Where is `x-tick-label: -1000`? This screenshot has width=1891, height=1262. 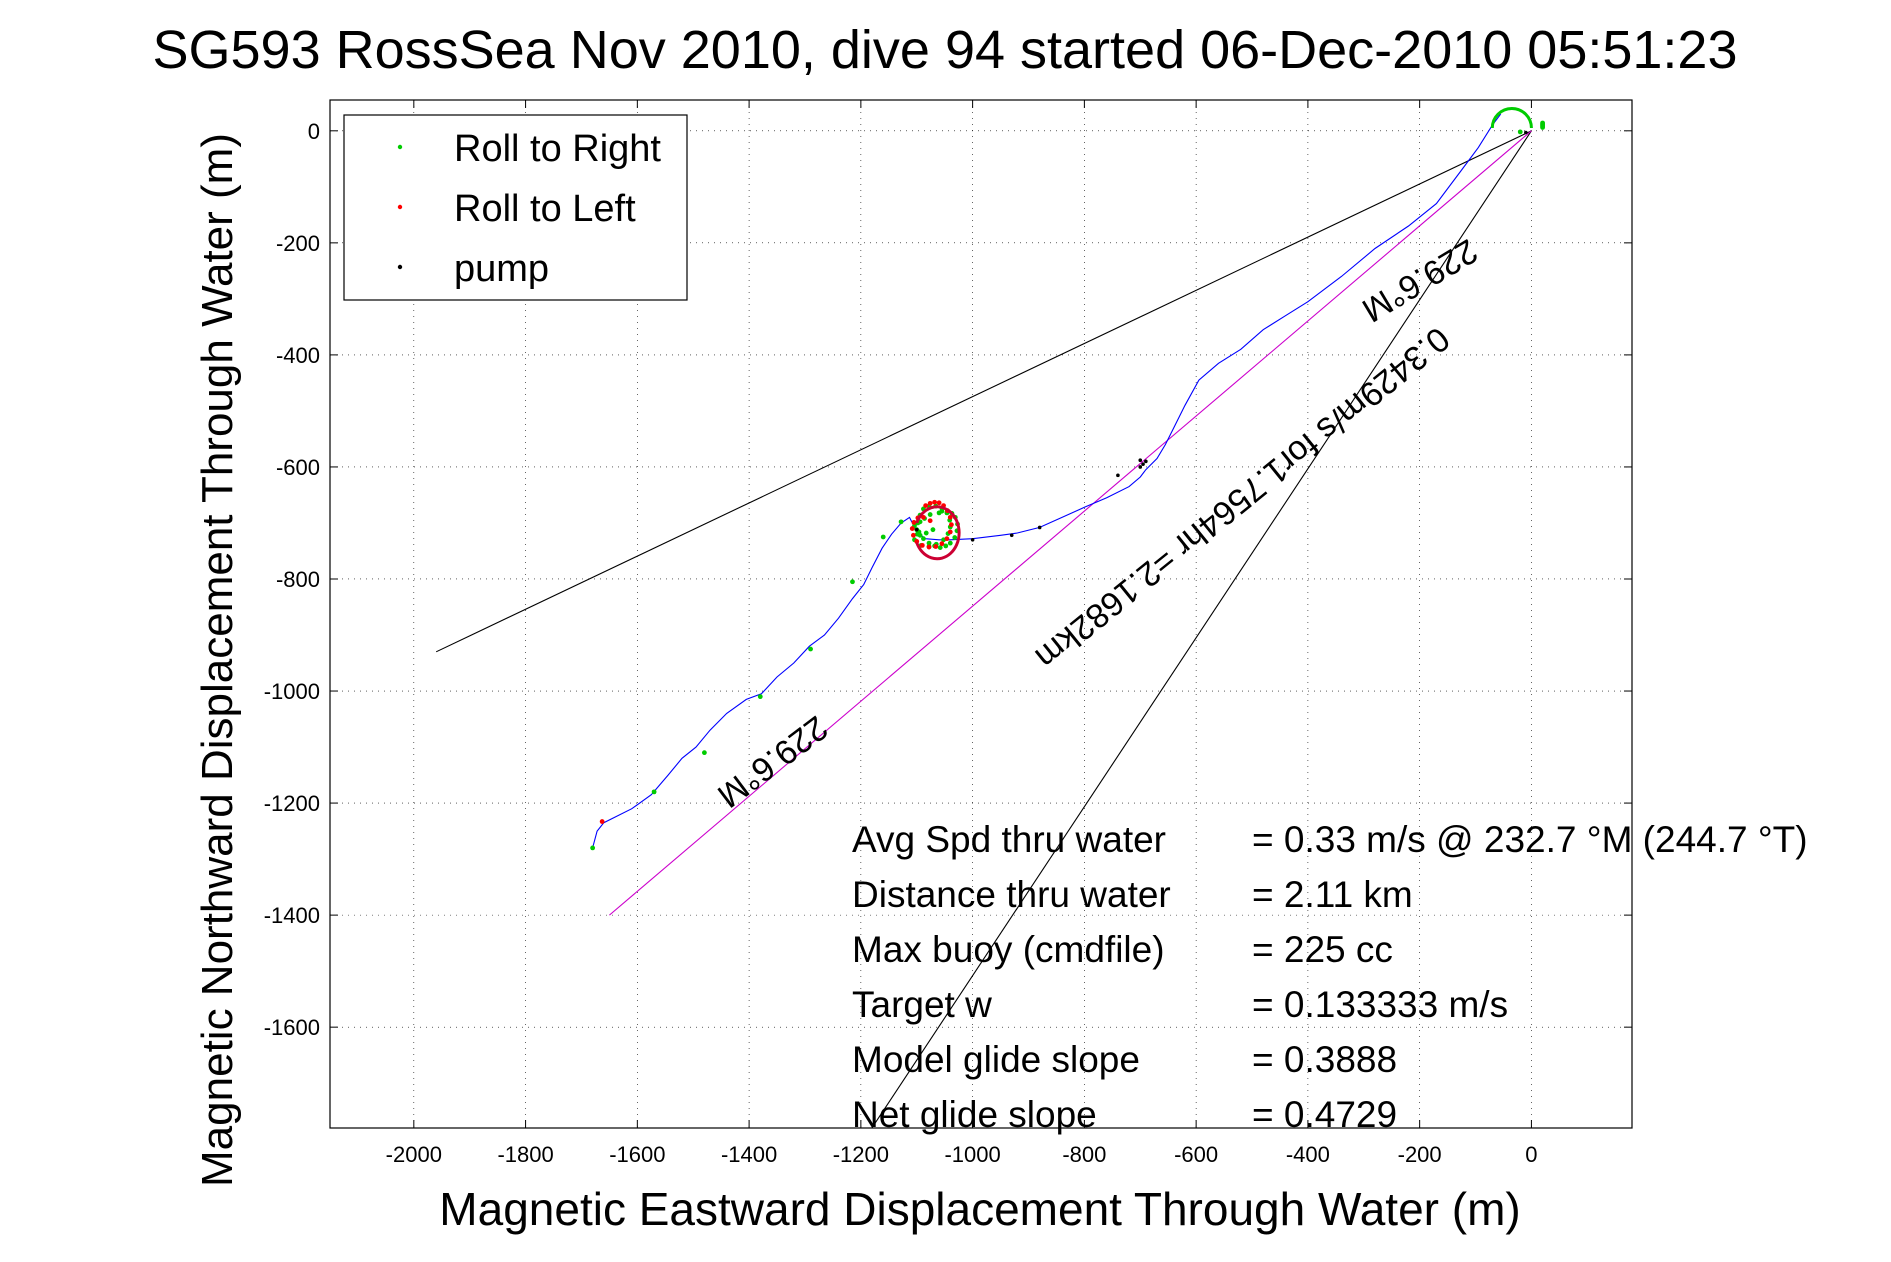 x-tick-label: -1000 is located at coordinates (972, 1154).